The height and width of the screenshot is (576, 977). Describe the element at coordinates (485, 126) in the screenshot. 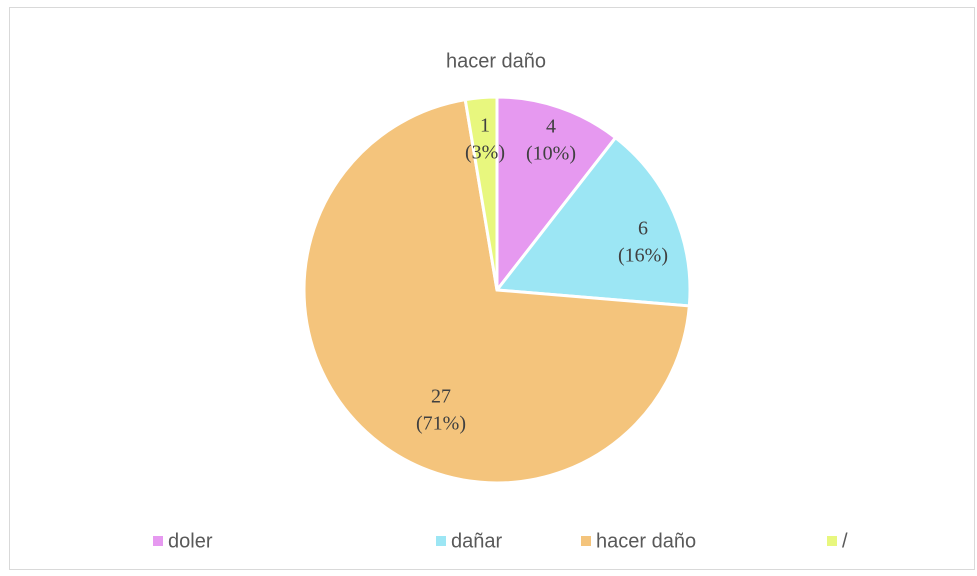

I see `data-label: 1` at that location.